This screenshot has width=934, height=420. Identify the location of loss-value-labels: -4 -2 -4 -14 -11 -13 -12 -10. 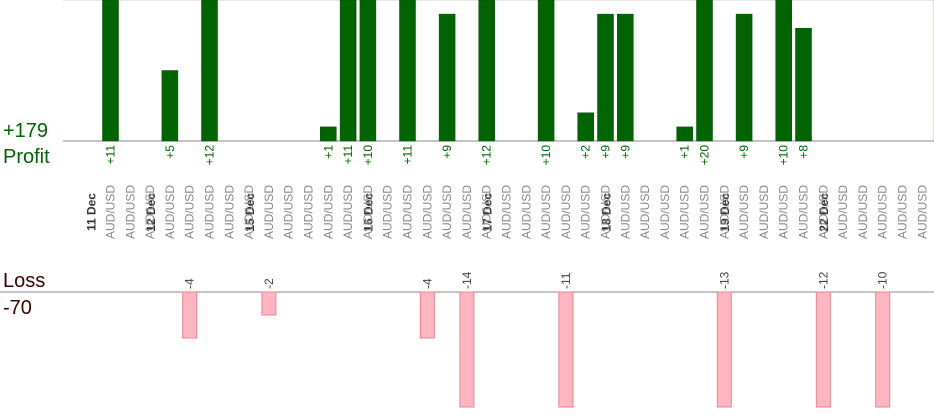
(536, 280).